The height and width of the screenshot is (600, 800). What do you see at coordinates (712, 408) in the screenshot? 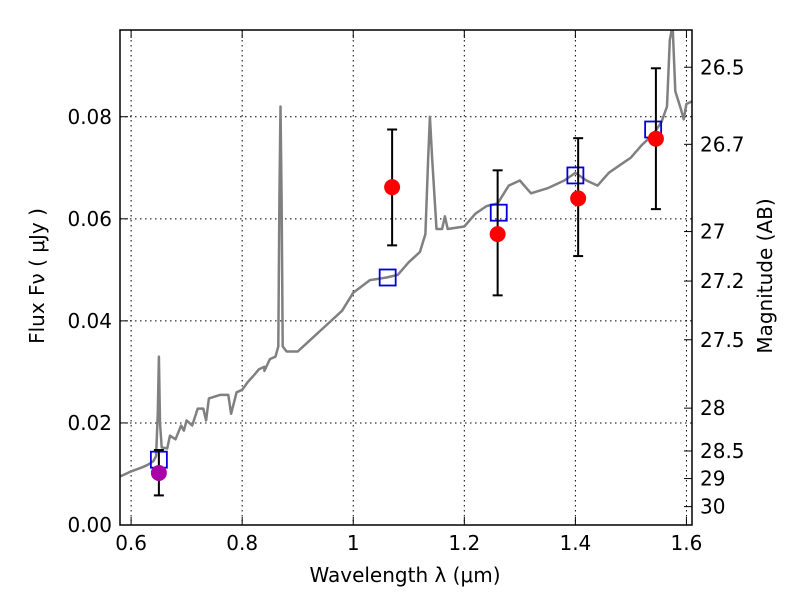
I see `right-tick-label: 28` at bounding box center [712, 408].